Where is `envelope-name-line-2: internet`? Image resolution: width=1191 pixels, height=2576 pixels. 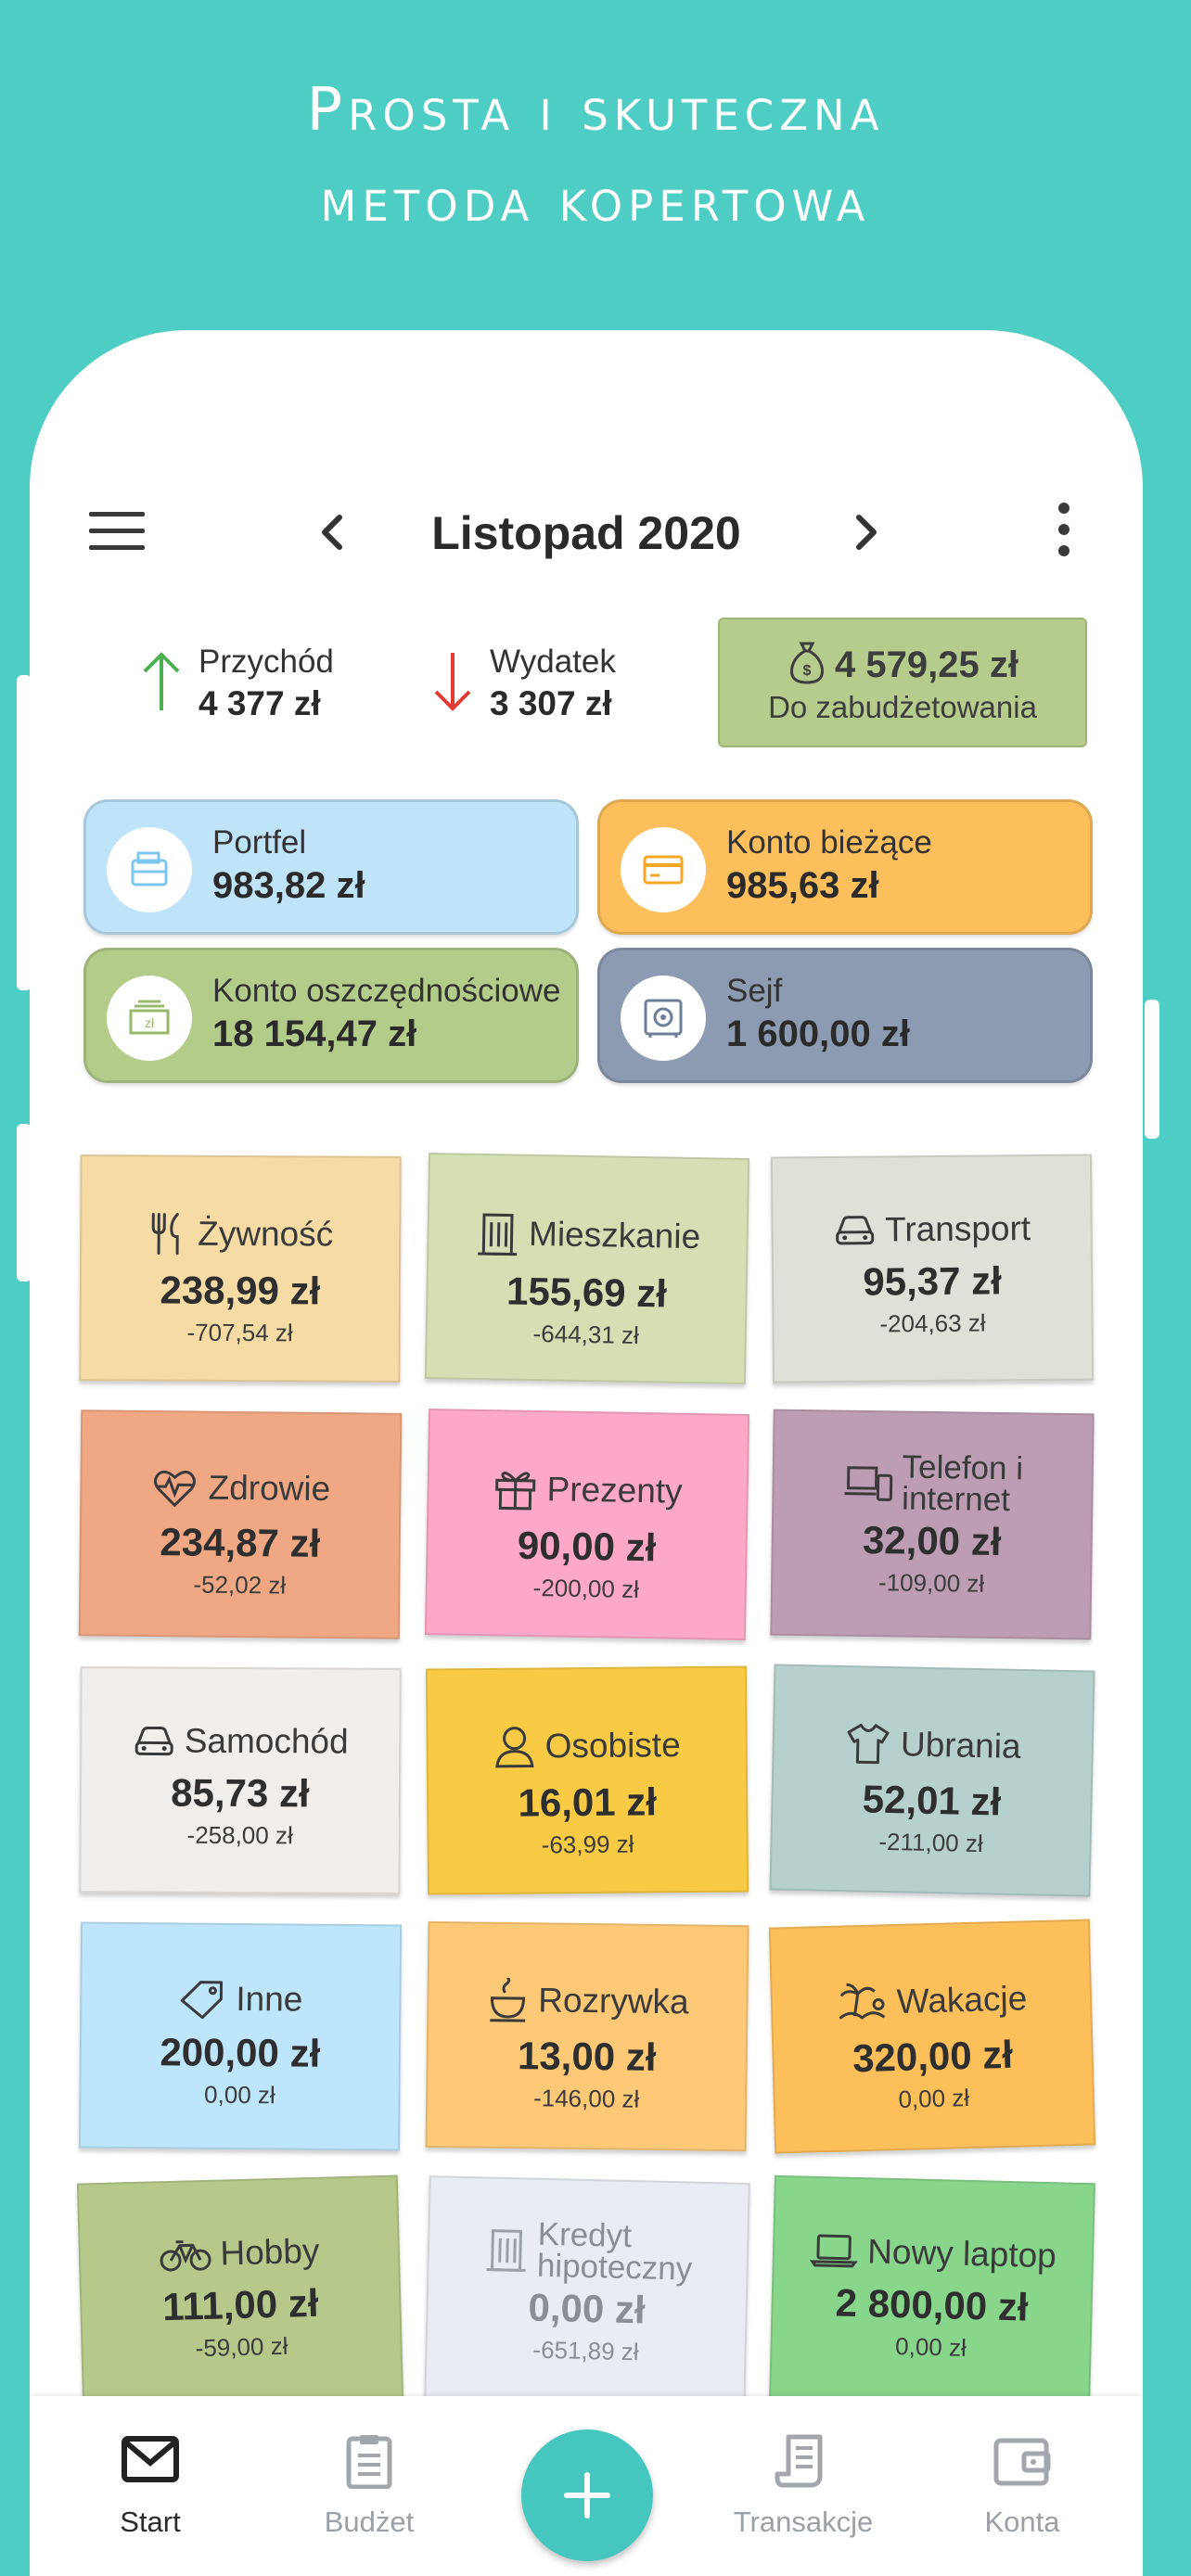
envelope-name-line-2: internet is located at coordinates (956, 1499).